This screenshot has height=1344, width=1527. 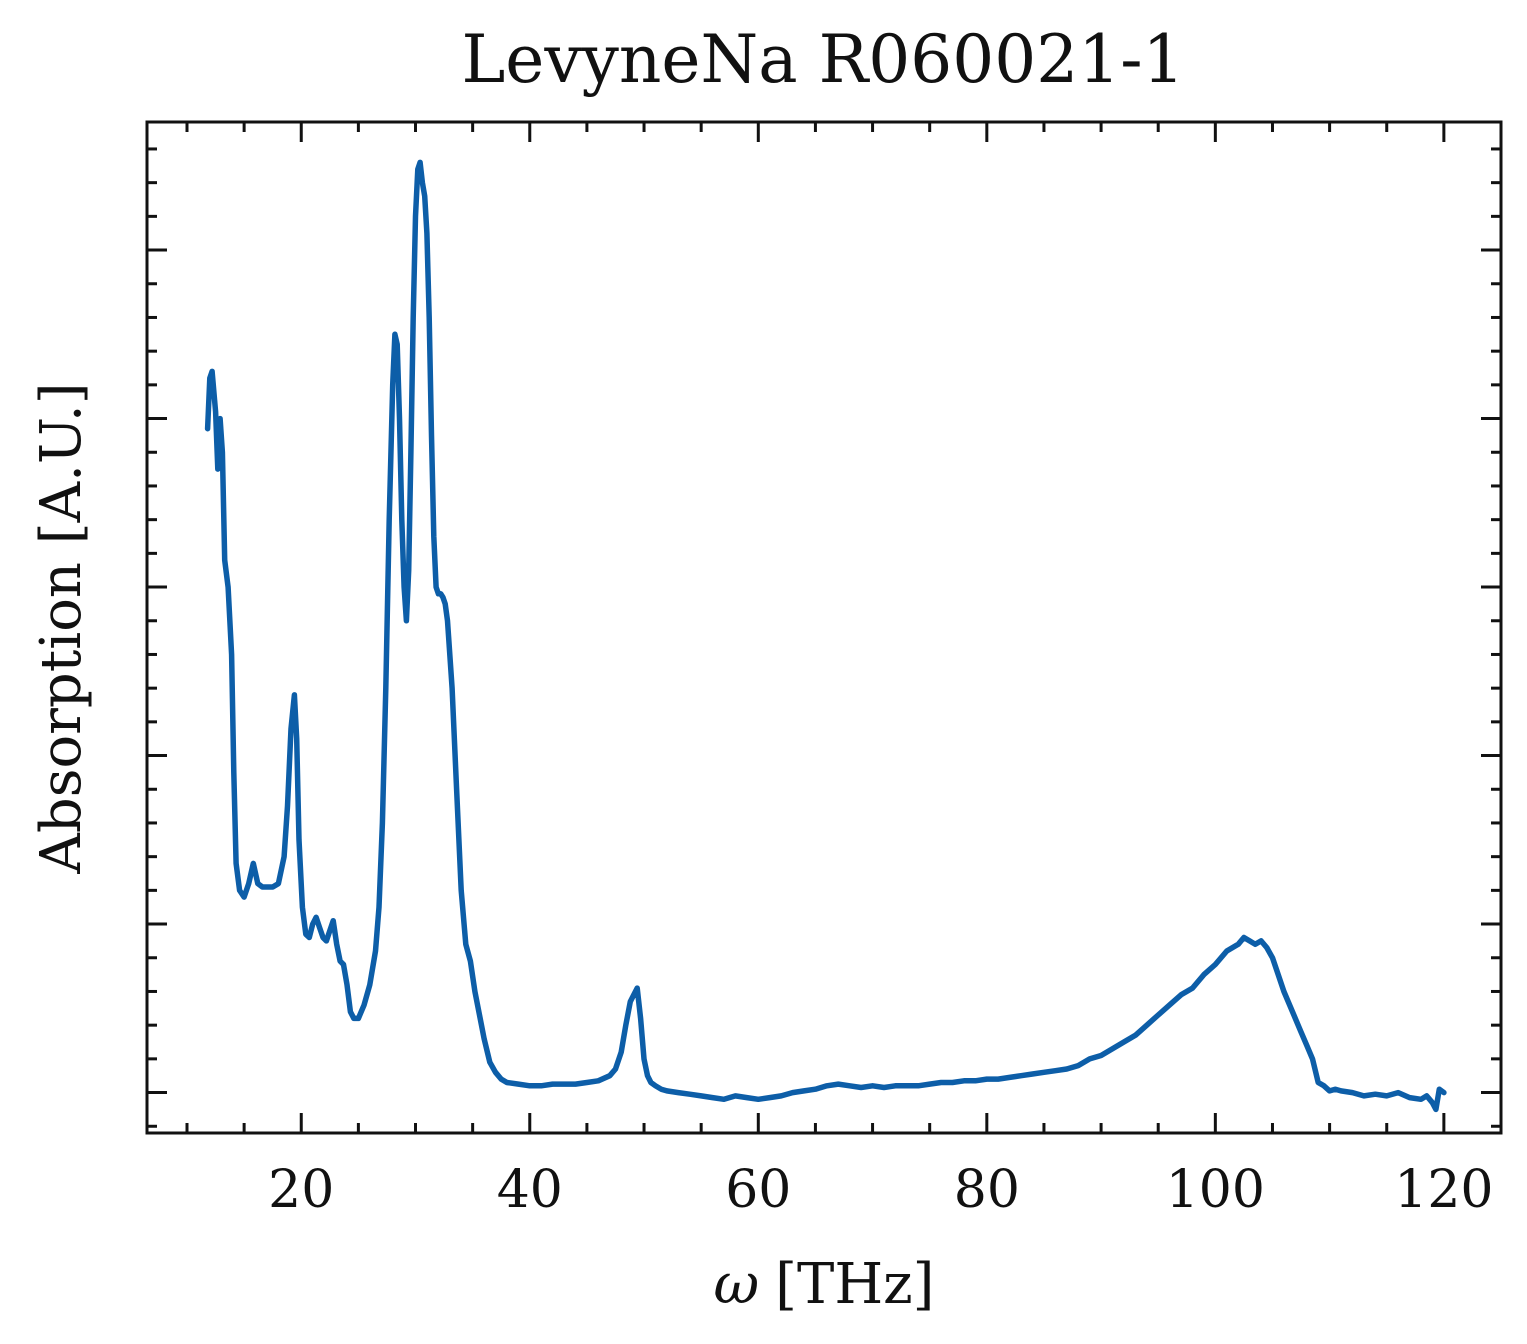 What do you see at coordinates (1443, 1190) in the screenshot?
I see `x-tick-label: 120` at bounding box center [1443, 1190].